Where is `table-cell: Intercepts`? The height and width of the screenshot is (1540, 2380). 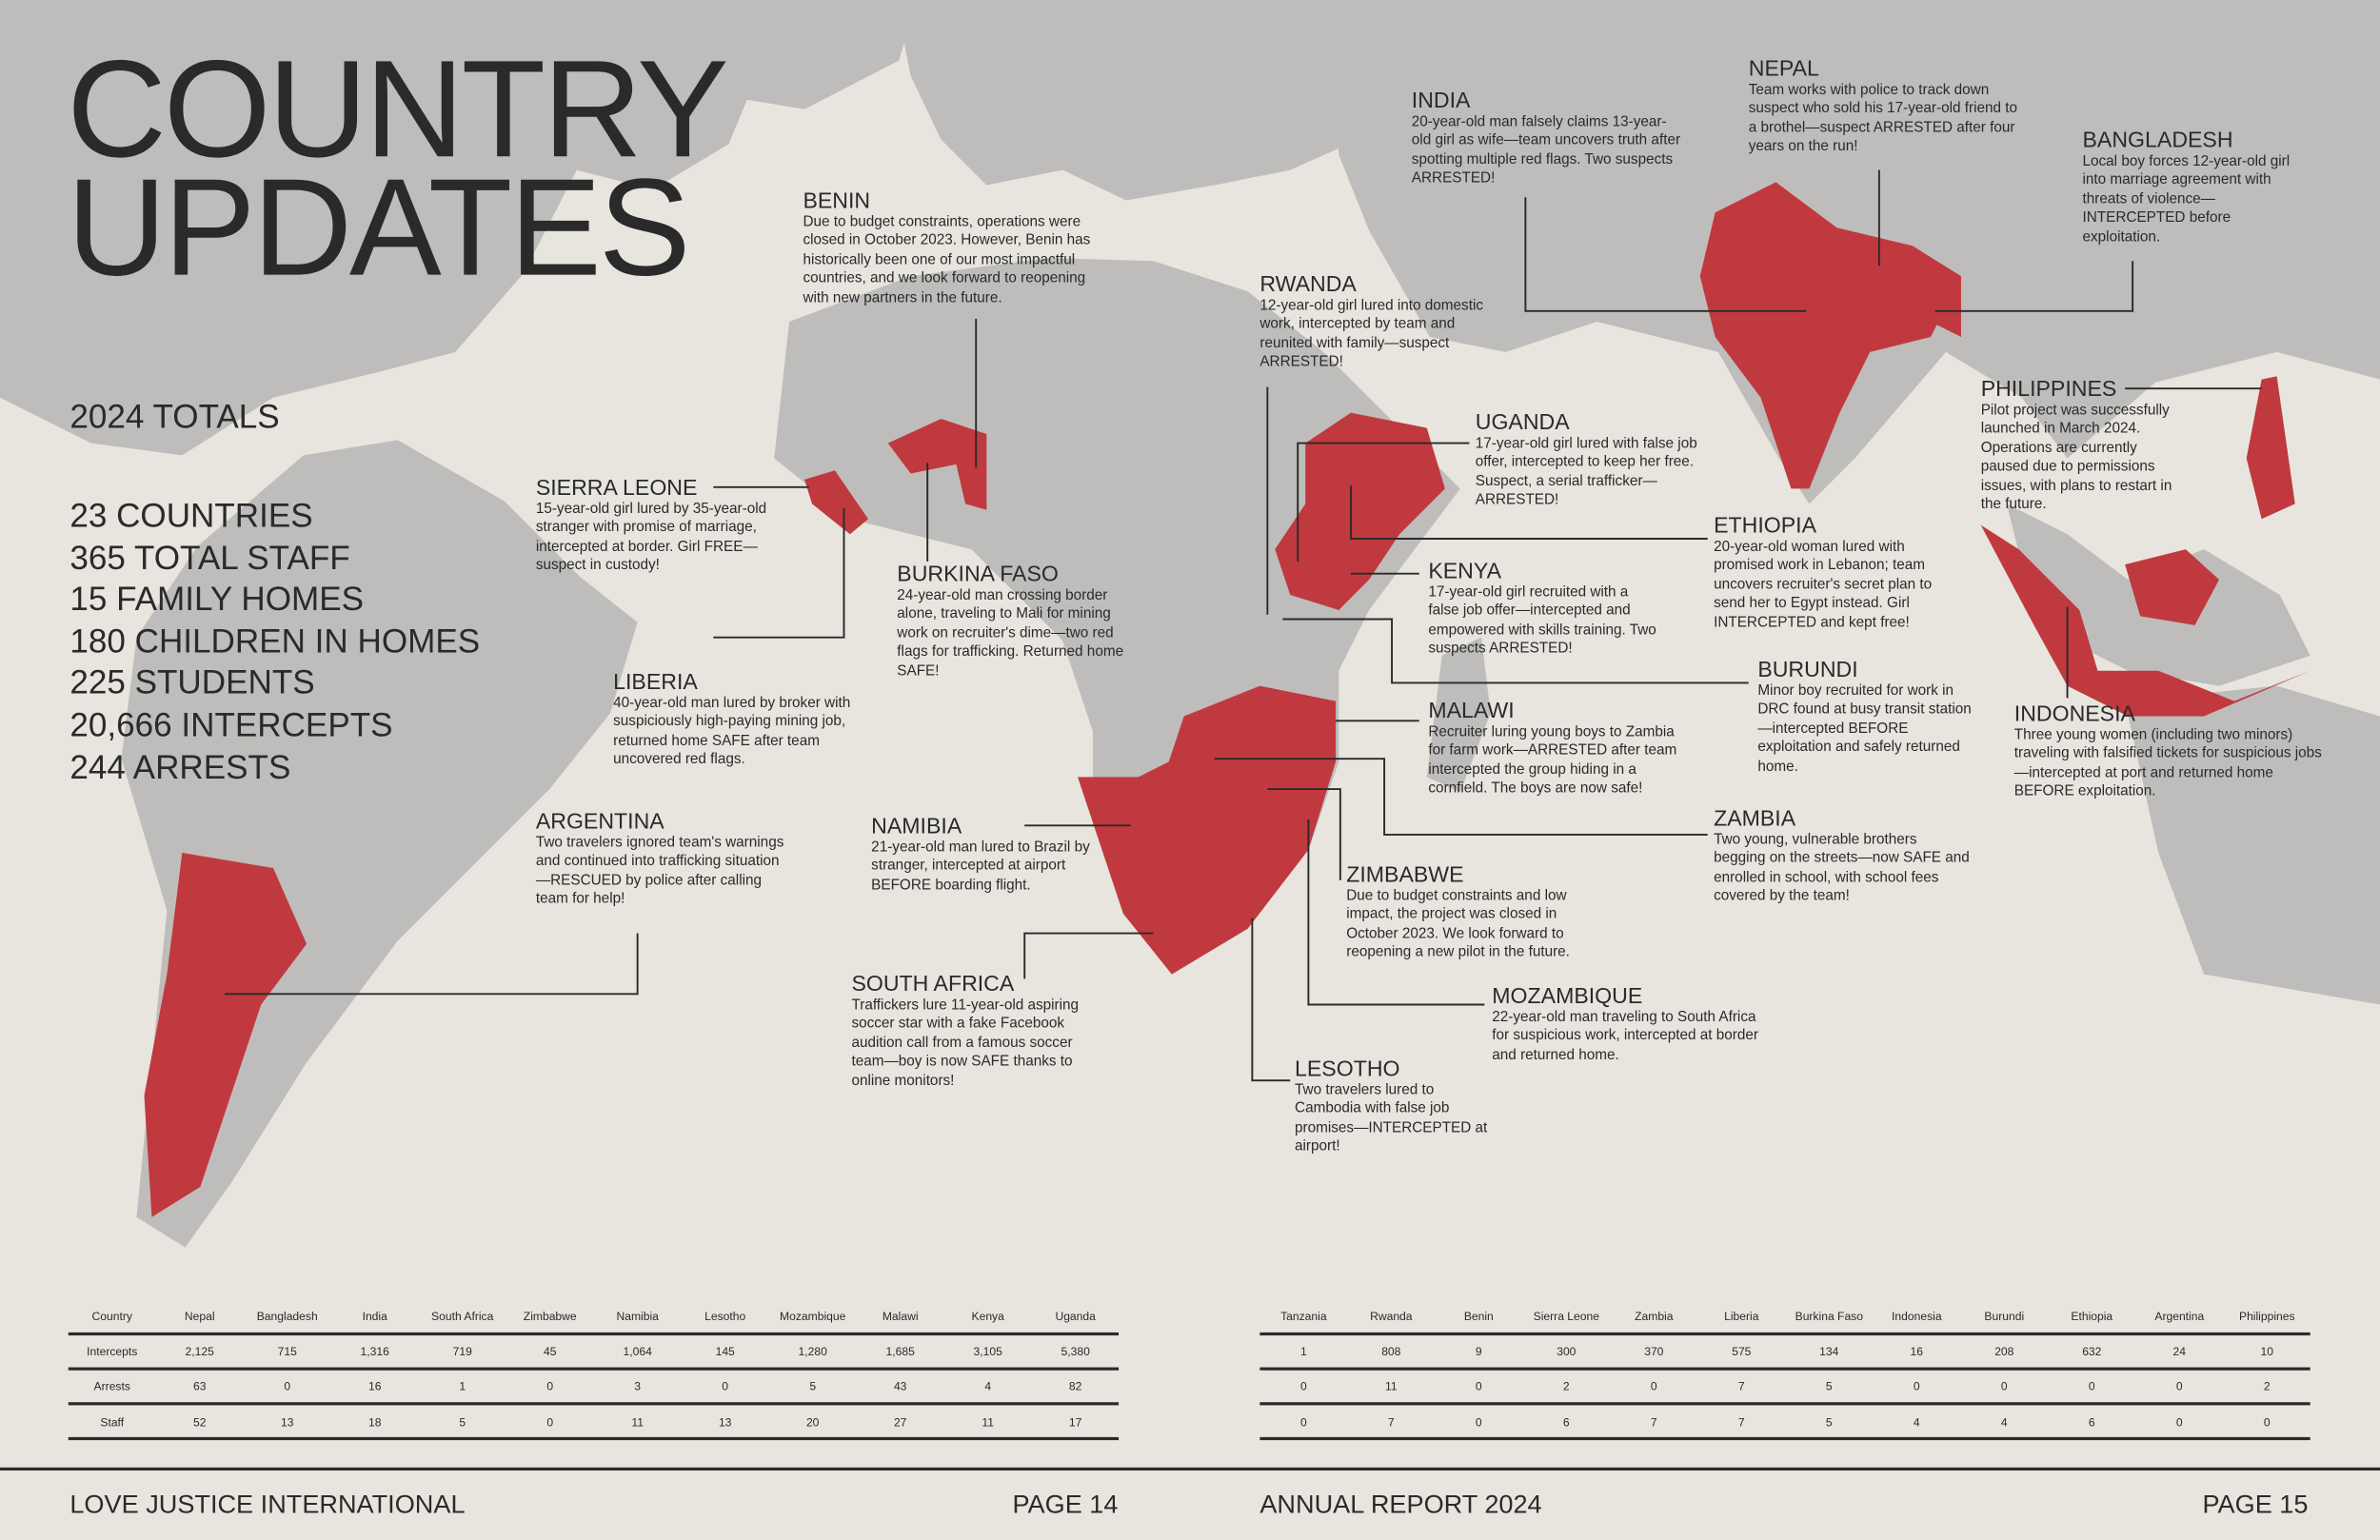
table-cell: Intercepts is located at coordinates (112, 1351).